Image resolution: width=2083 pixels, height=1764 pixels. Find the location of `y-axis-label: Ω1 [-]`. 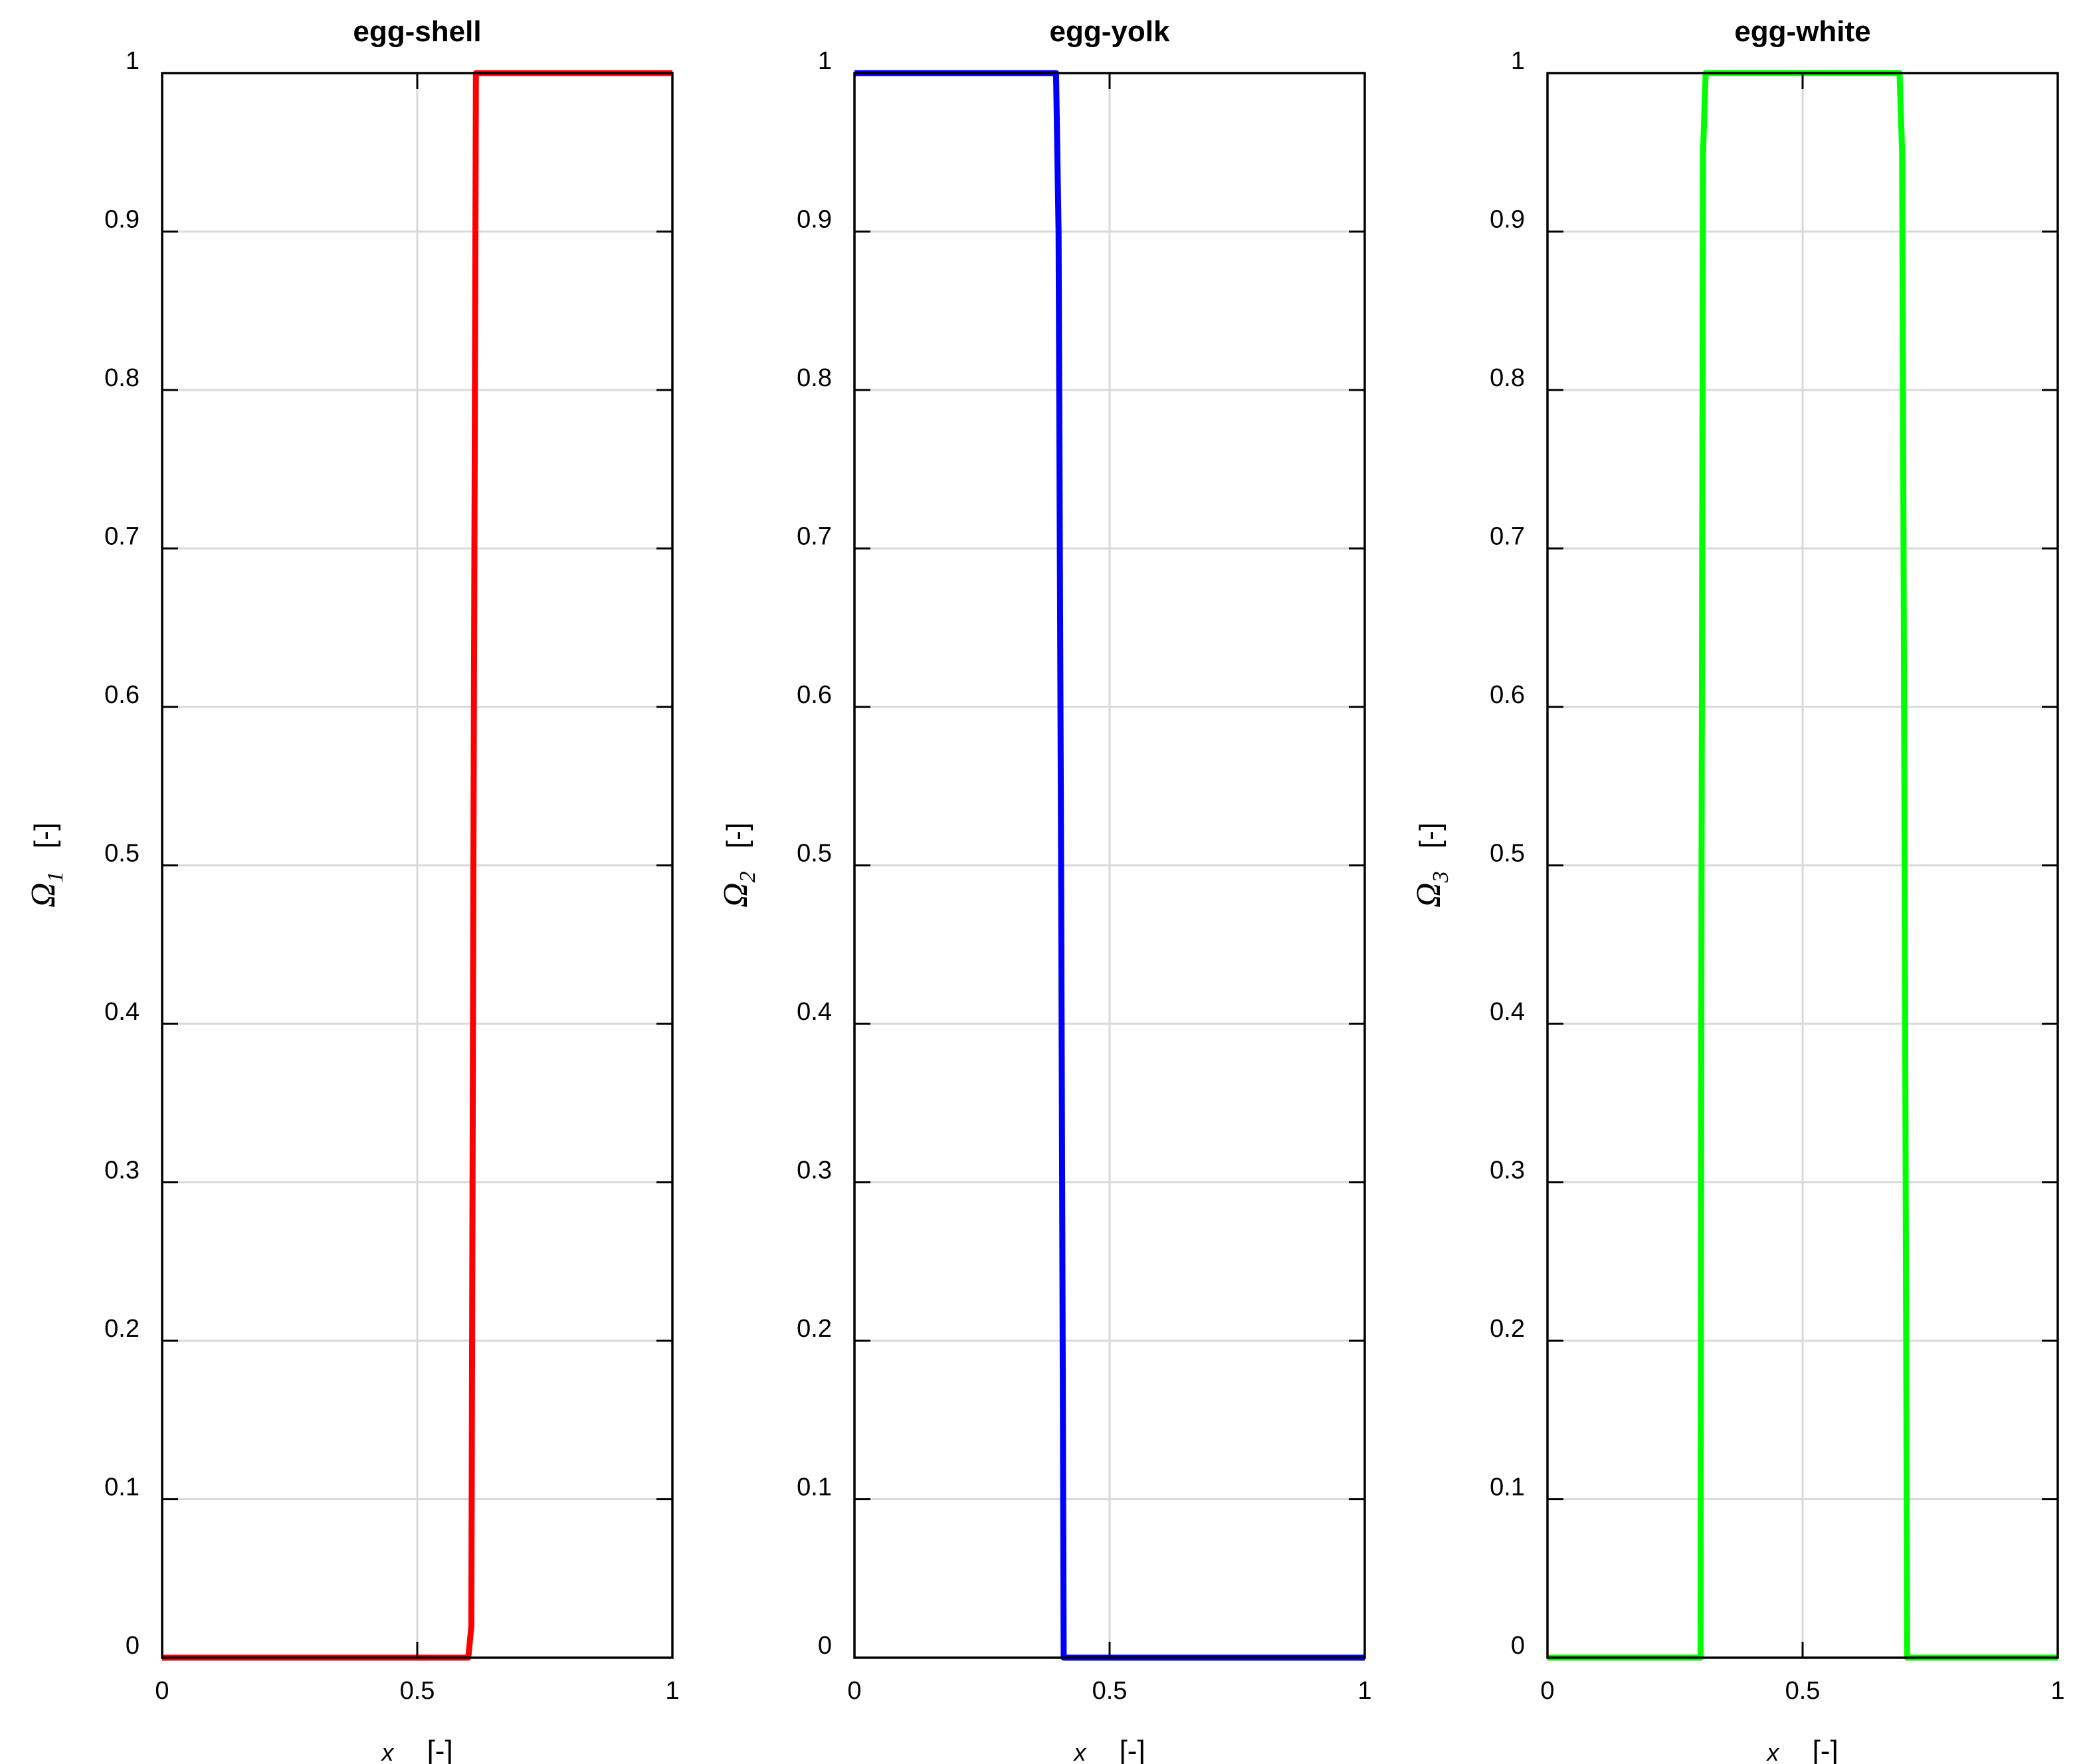

y-axis-label: Ω1 [-] is located at coordinates (47, 865).